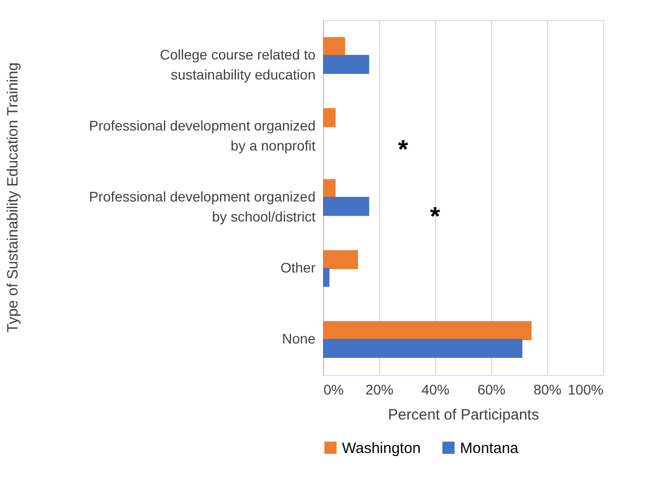 Image resolution: width=655 pixels, height=487 pixels. I want to click on y-tick-label: Professional development organized by school/district, so click(202, 206).